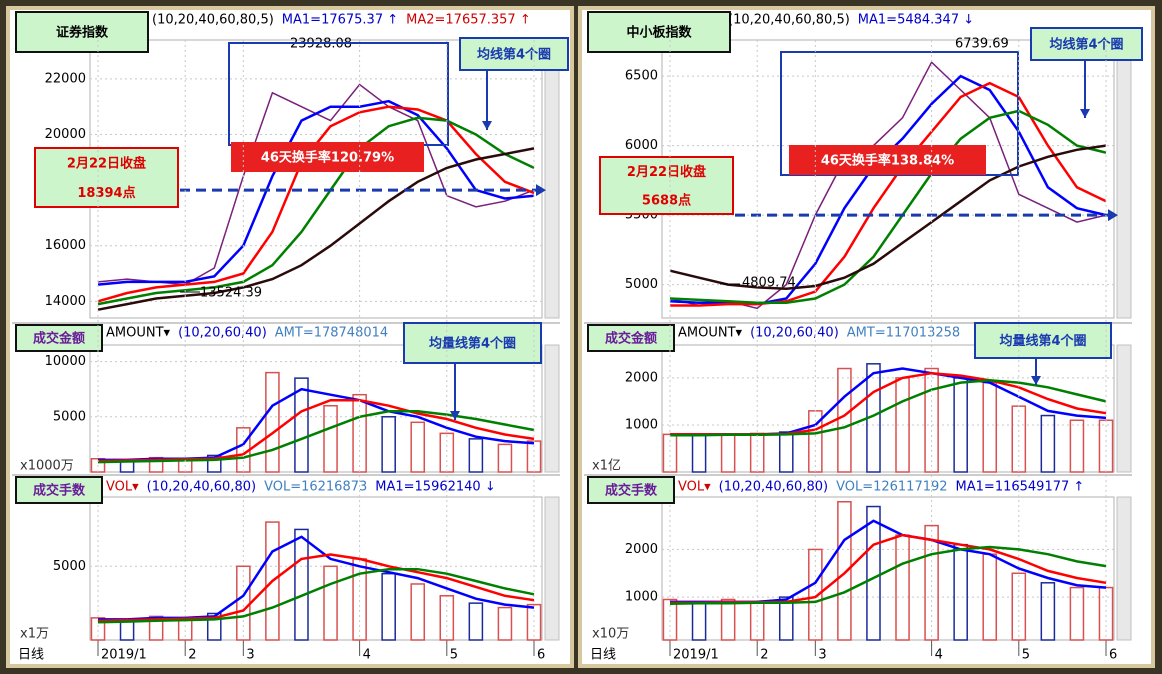 This screenshot has width=1162, height=674. What do you see at coordinates (610, 634) in the screenshot?
I see `unit-label: x10万` at bounding box center [610, 634].